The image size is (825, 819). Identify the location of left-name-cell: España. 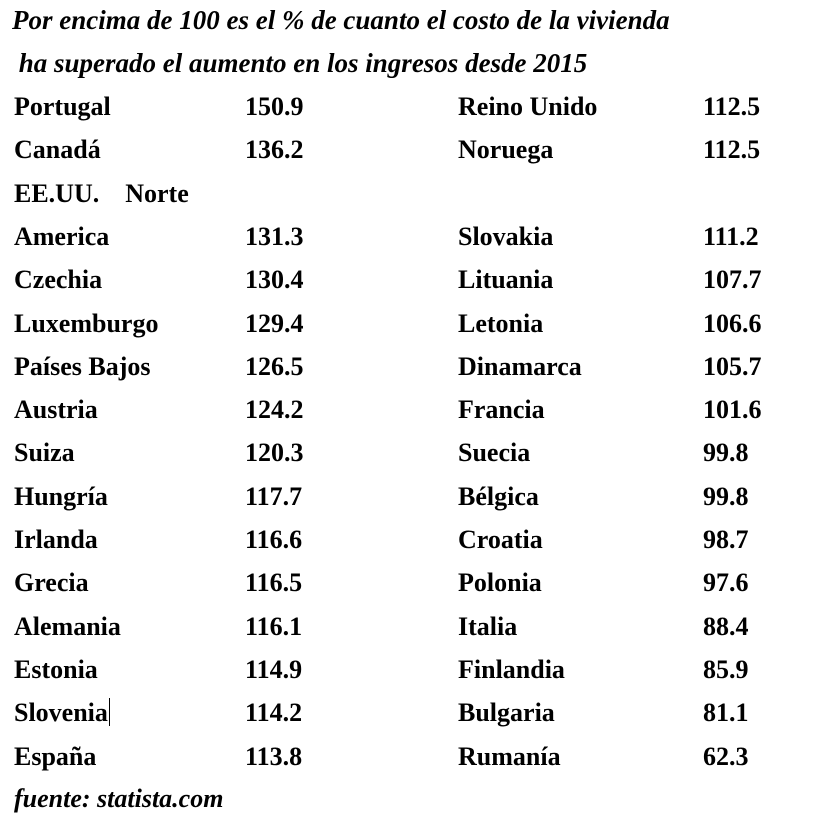
(55, 756).